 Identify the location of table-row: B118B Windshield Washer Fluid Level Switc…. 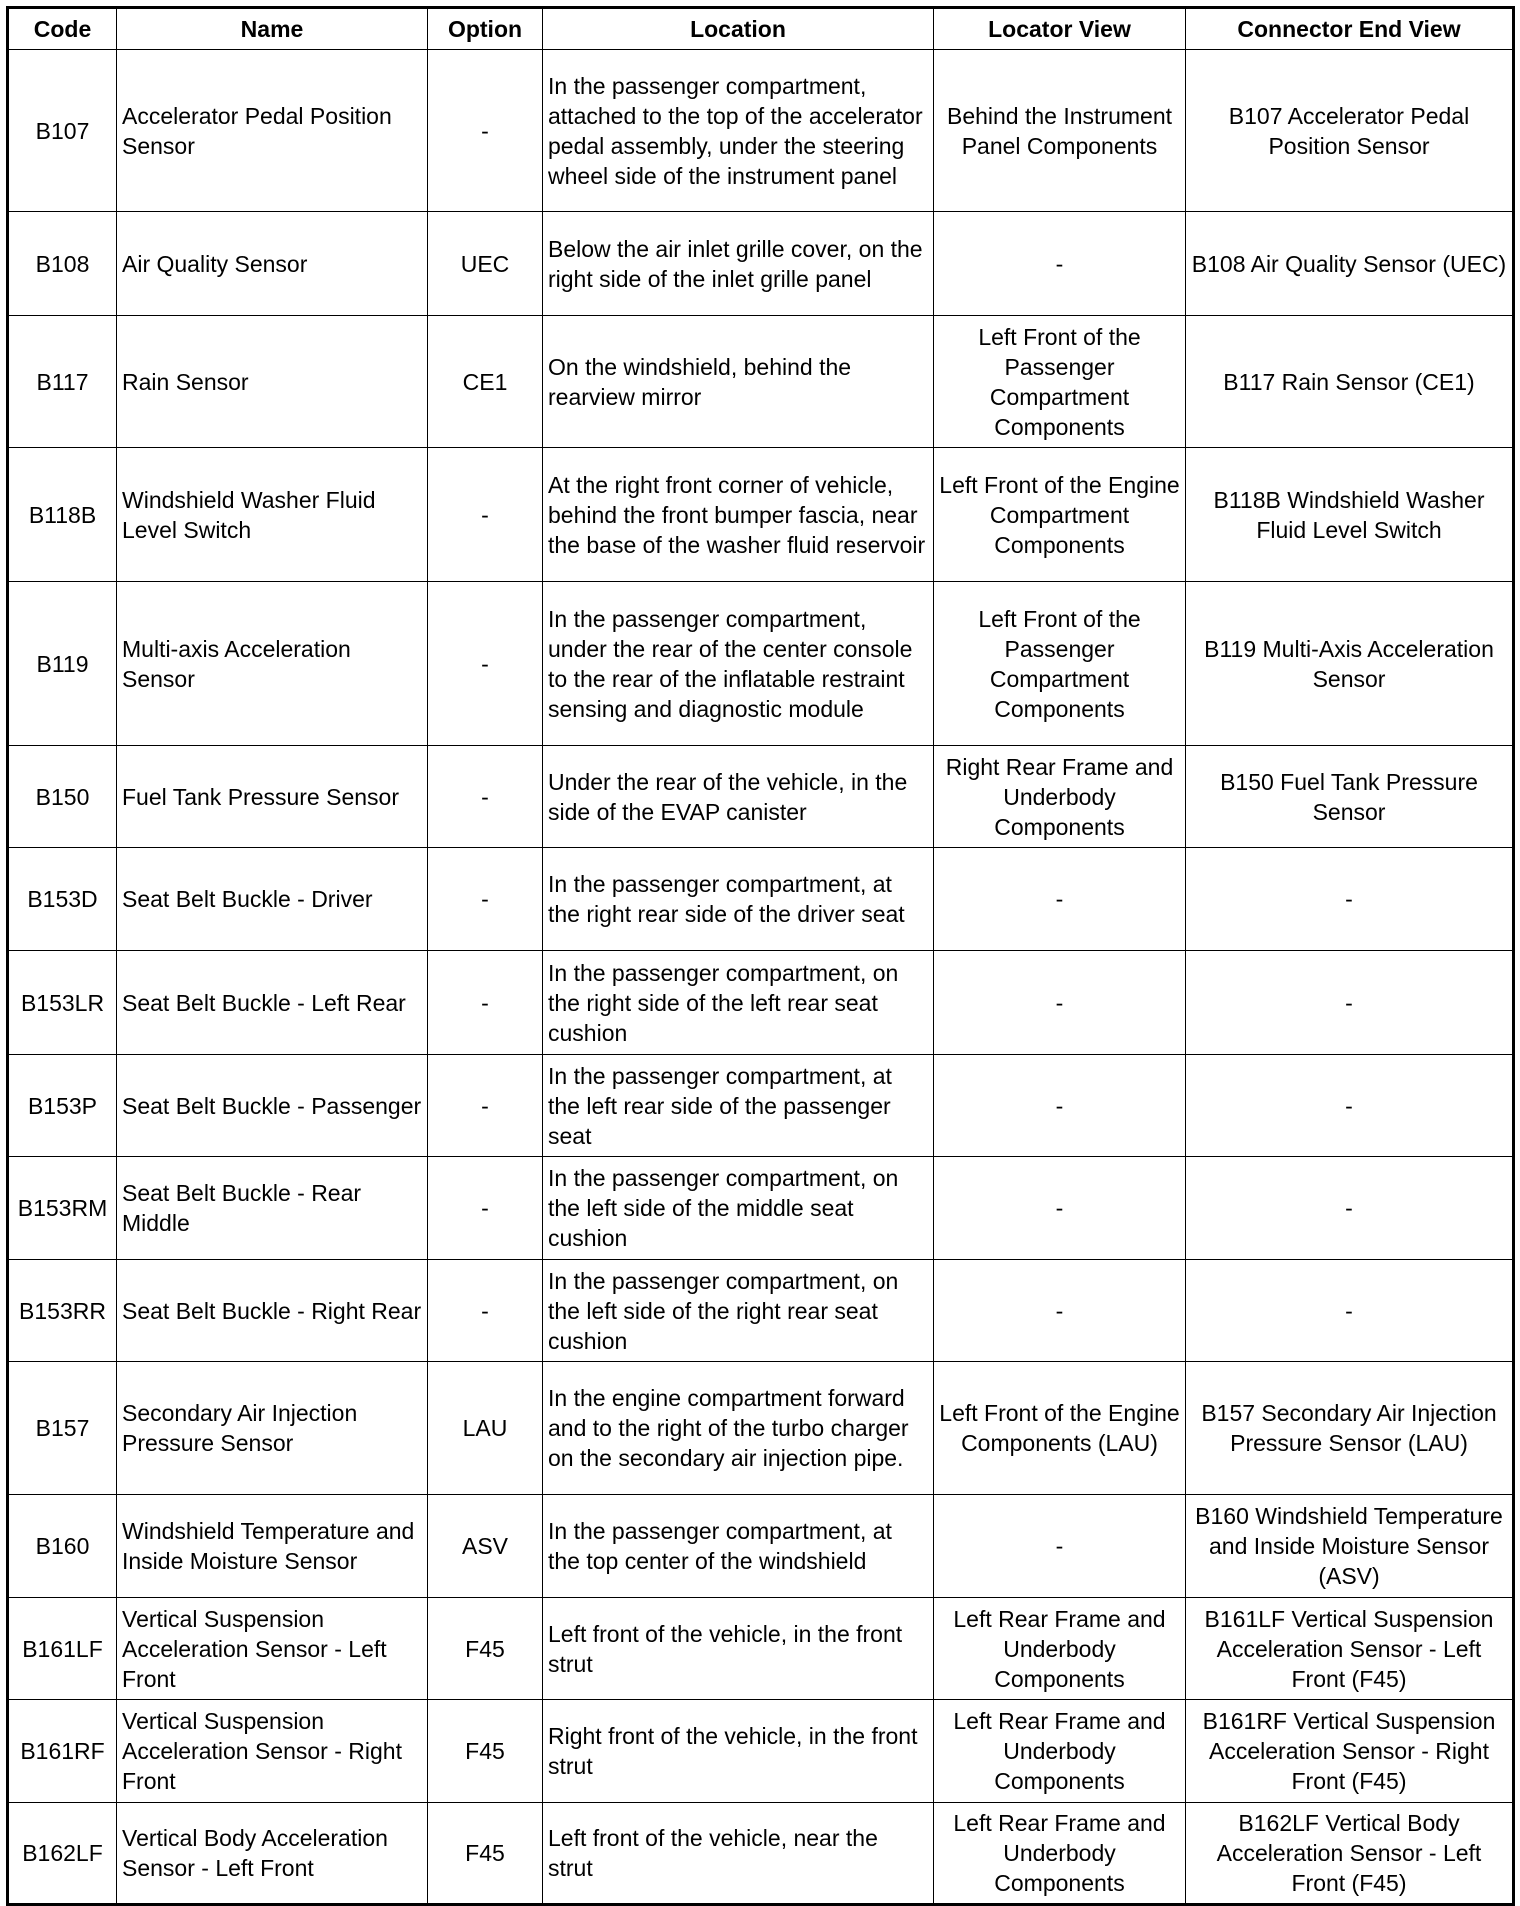
(760, 514).